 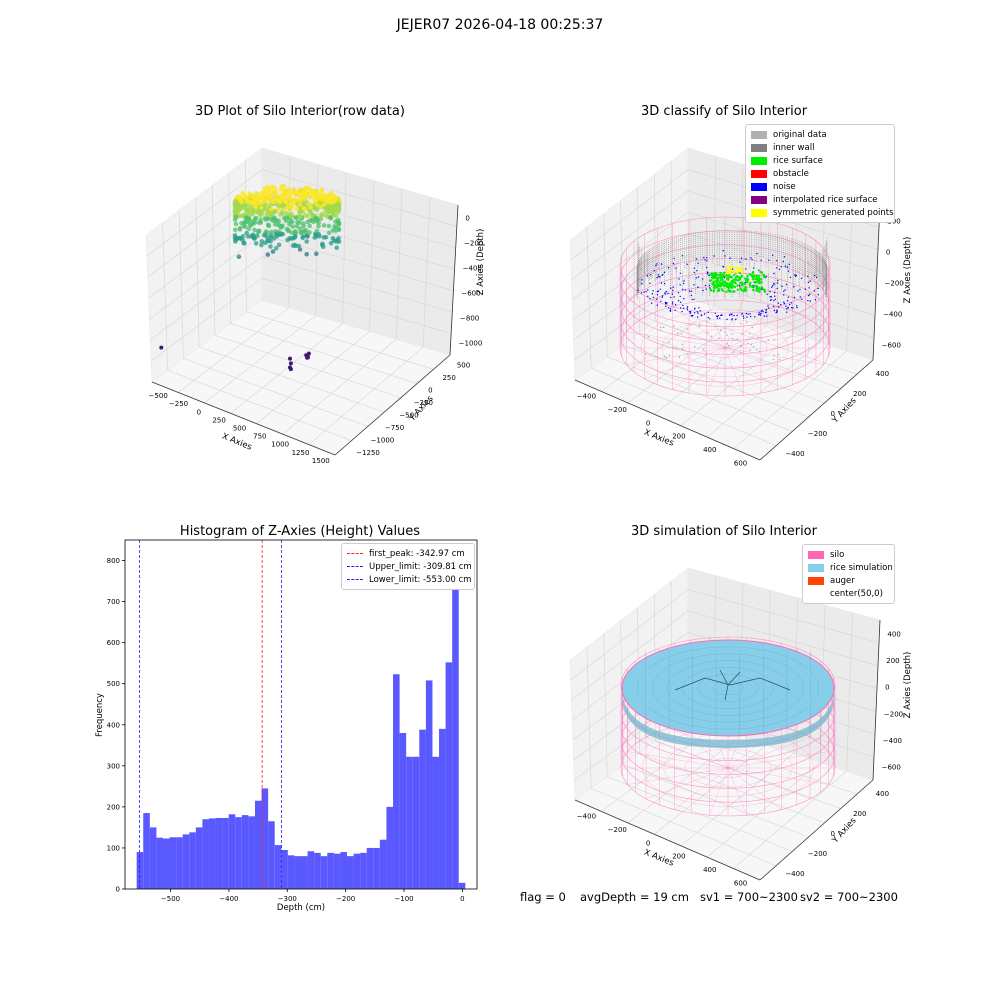 What do you see at coordinates (301, 298) in the screenshot?
I see `panel1-grid` at bounding box center [301, 298].